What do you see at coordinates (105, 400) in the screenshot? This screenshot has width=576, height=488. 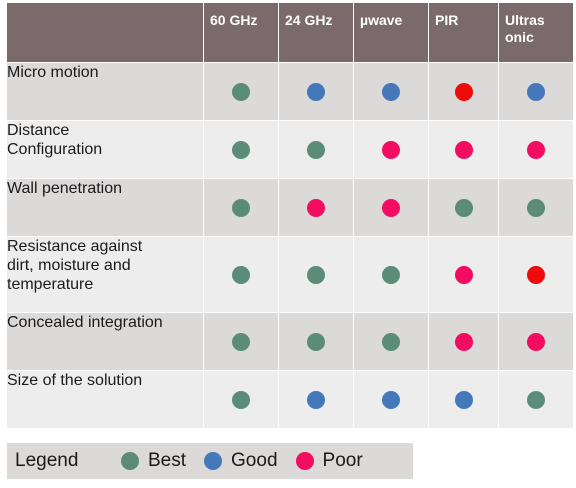 I see `feature-label: Size of the solution` at bounding box center [105, 400].